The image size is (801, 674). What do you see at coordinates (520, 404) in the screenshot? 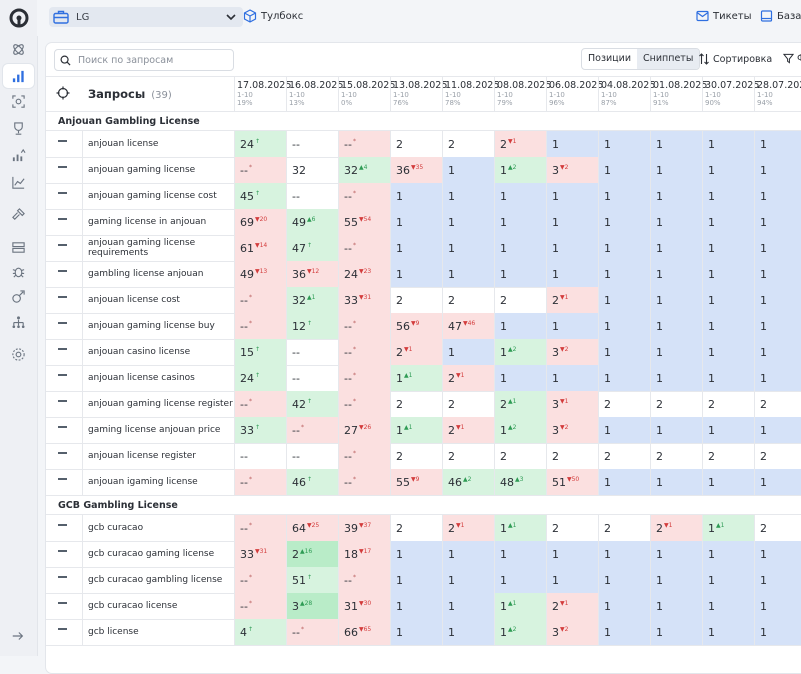
I see `position-cell: 2 ▲1` at bounding box center [520, 404].